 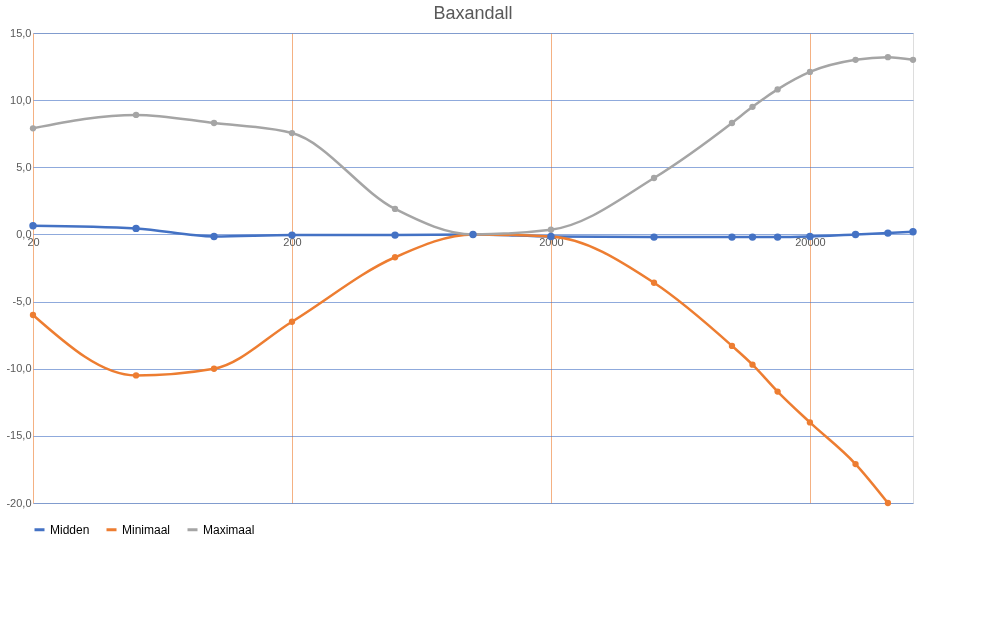 I want to click on y-tick-label: 15,0, so click(x=21, y=32).